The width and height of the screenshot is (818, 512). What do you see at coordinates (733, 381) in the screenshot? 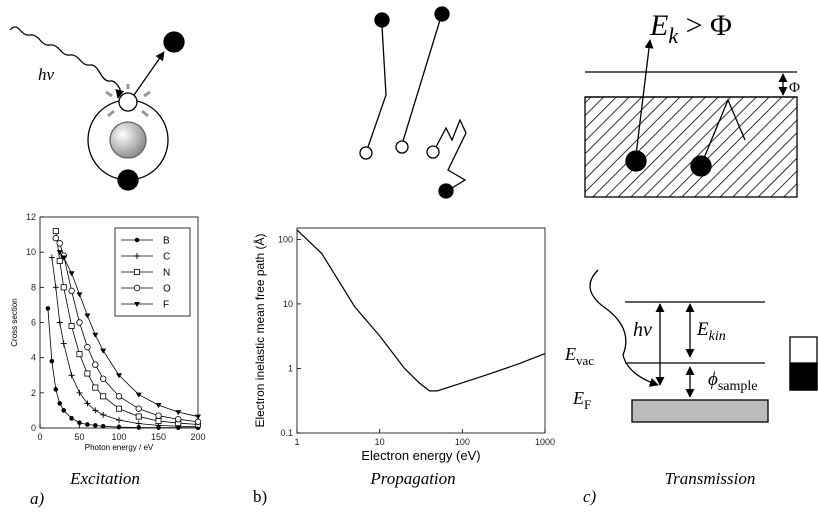
I see `work-function-label: ϕsample` at bounding box center [733, 381].